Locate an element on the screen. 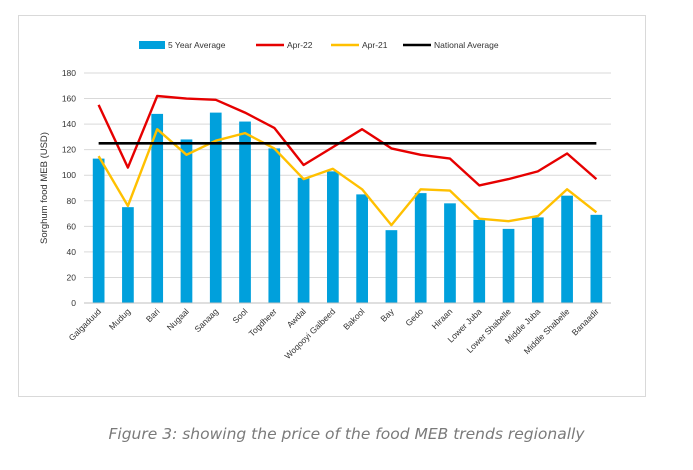  y-tick-label-120: 120 is located at coordinates (69, 150).